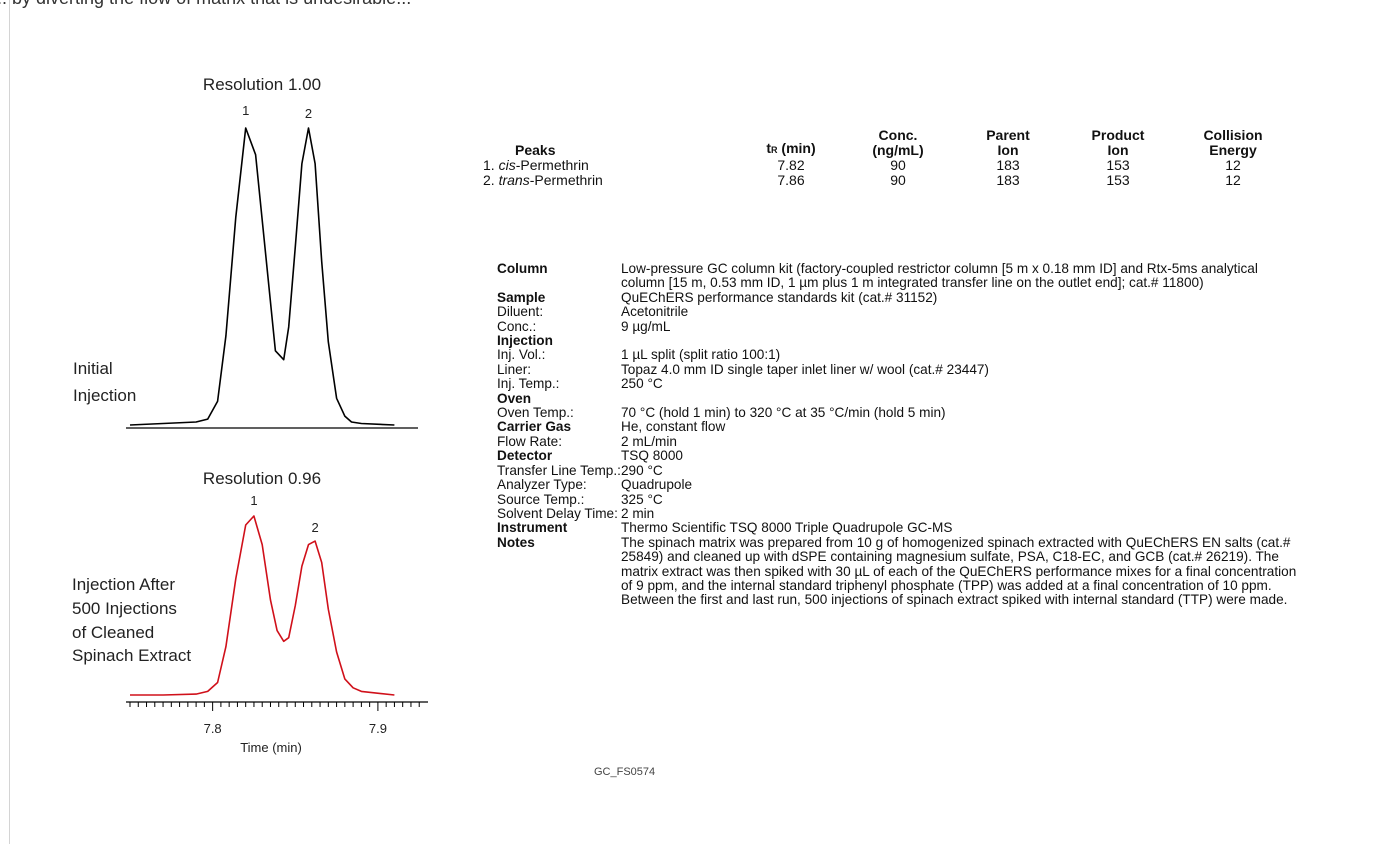 The height and width of the screenshot is (844, 1394). I want to click on chart-annotation-line: Injection, so click(104, 395).